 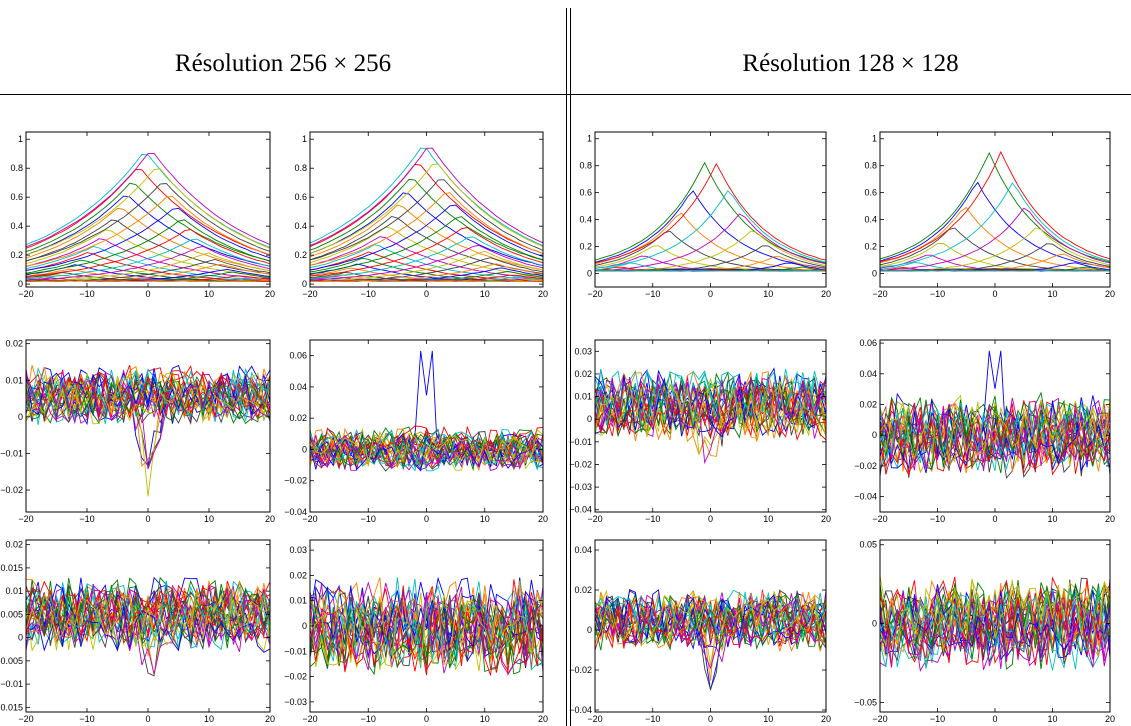 I want to click on y-tick-label: 0.015, so click(x=11, y=568).